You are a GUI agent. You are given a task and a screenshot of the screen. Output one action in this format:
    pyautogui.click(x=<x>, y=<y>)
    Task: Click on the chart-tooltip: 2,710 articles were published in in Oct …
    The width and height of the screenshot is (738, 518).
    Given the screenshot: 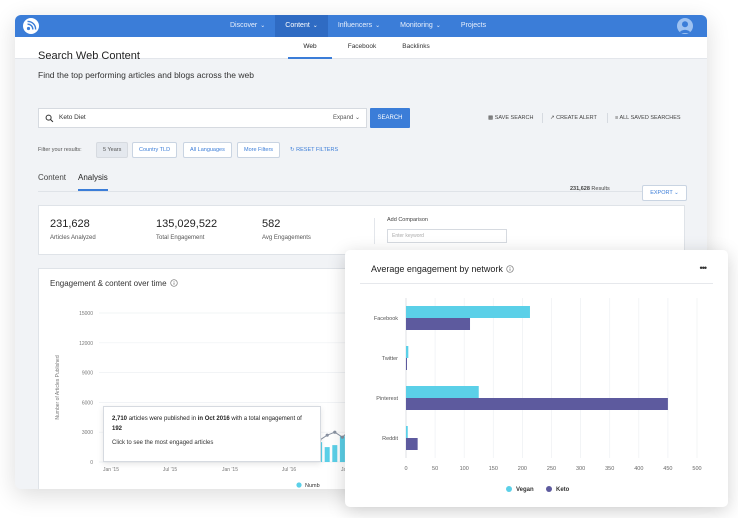 What is the action you would take?
    pyautogui.click(x=212, y=434)
    